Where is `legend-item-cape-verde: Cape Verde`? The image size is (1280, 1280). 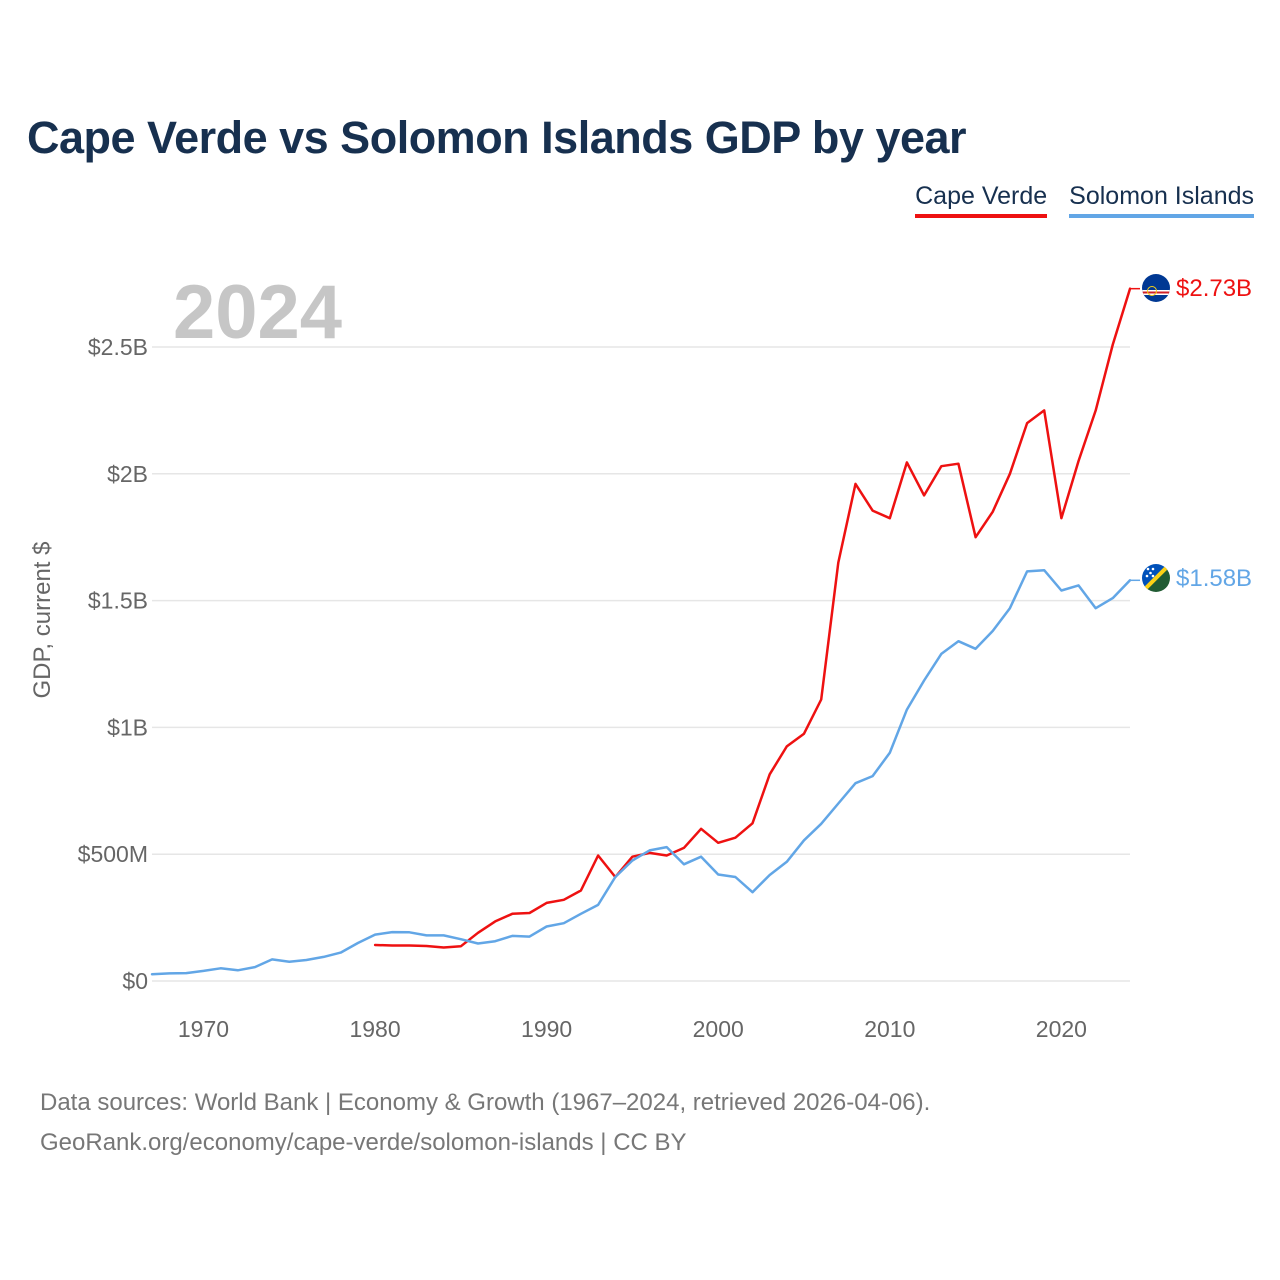
legend-item-cape-verde: Cape Verde is located at coordinates (981, 200).